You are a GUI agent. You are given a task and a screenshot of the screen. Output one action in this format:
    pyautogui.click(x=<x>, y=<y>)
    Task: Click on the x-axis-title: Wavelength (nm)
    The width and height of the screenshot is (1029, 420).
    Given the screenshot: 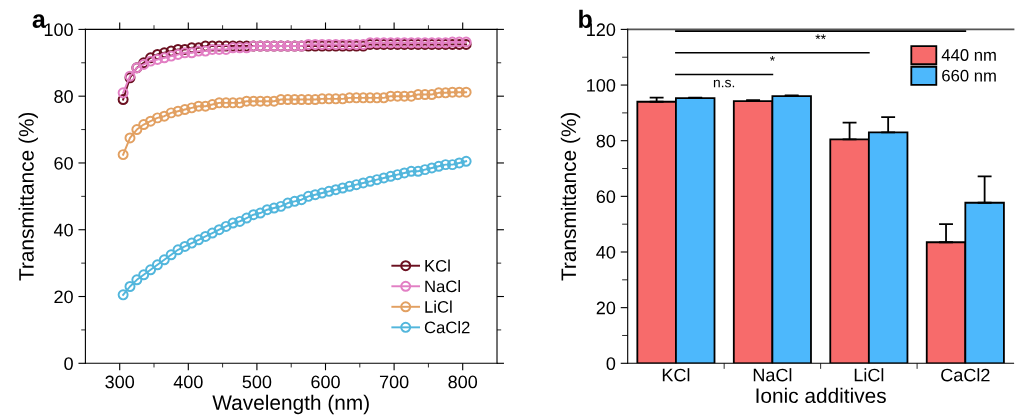 What is the action you would take?
    pyautogui.click(x=290, y=404)
    